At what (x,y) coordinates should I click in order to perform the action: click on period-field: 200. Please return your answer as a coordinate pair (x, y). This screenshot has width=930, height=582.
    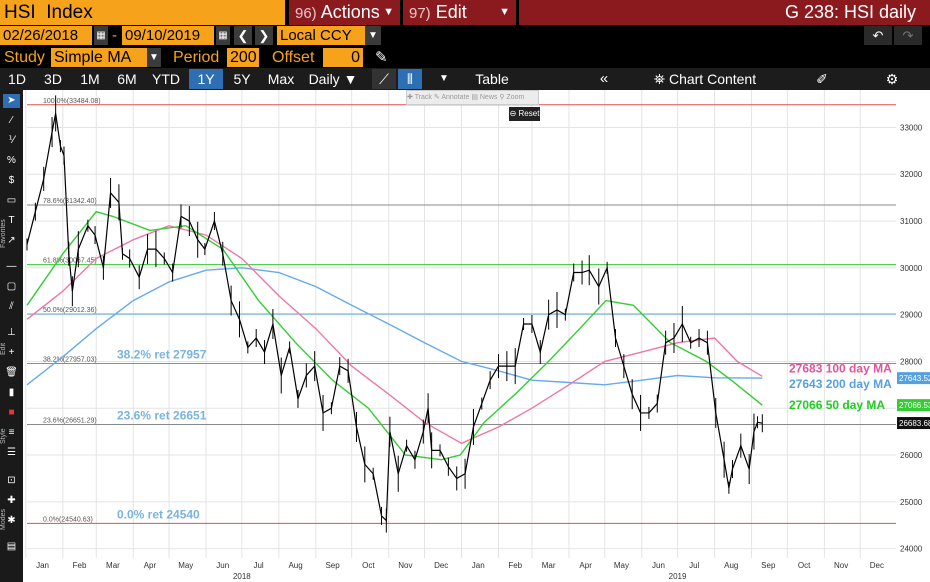
    Looking at the image, I should click on (243, 57).